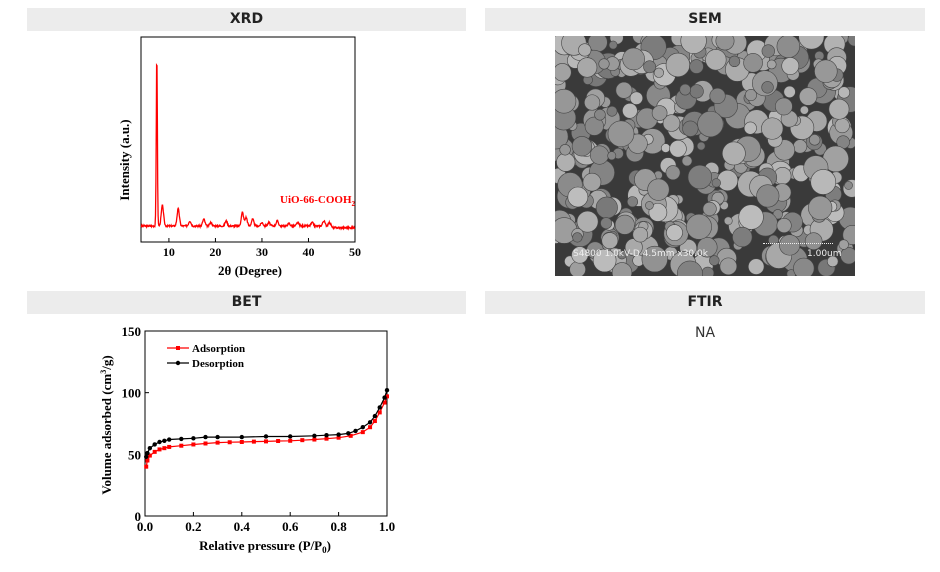  What do you see at coordinates (705, 19) in the screenshot?
I see `sem-header: SEM` at bounding box center [705, 19].